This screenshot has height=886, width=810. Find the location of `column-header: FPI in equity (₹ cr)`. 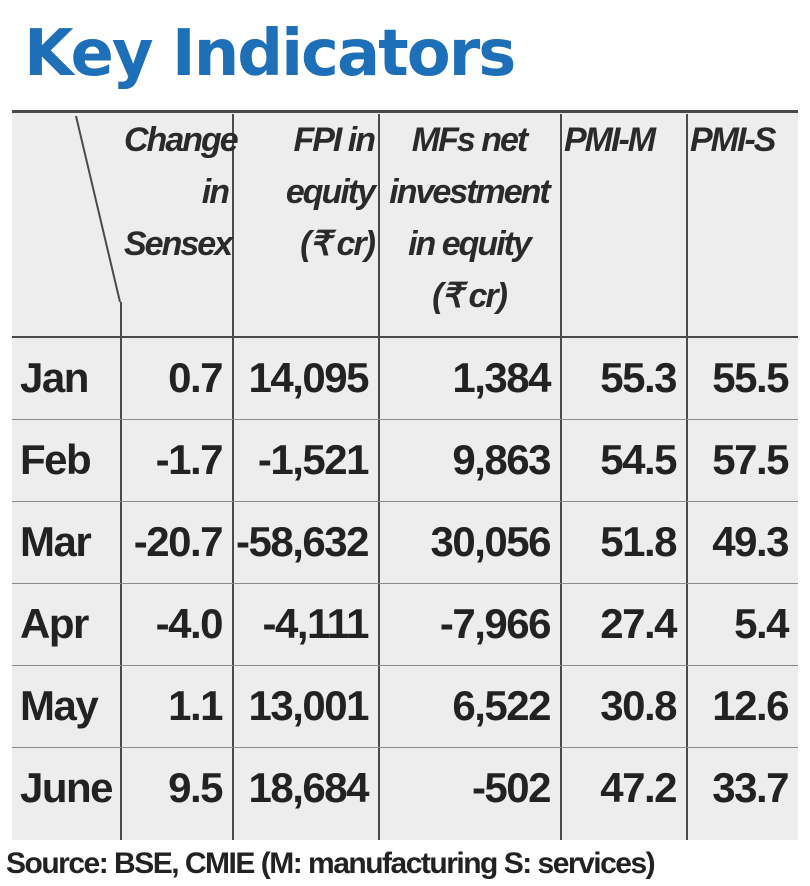

column-header: FPI in equity (₹ cr) is located at coordinates (330, 192).